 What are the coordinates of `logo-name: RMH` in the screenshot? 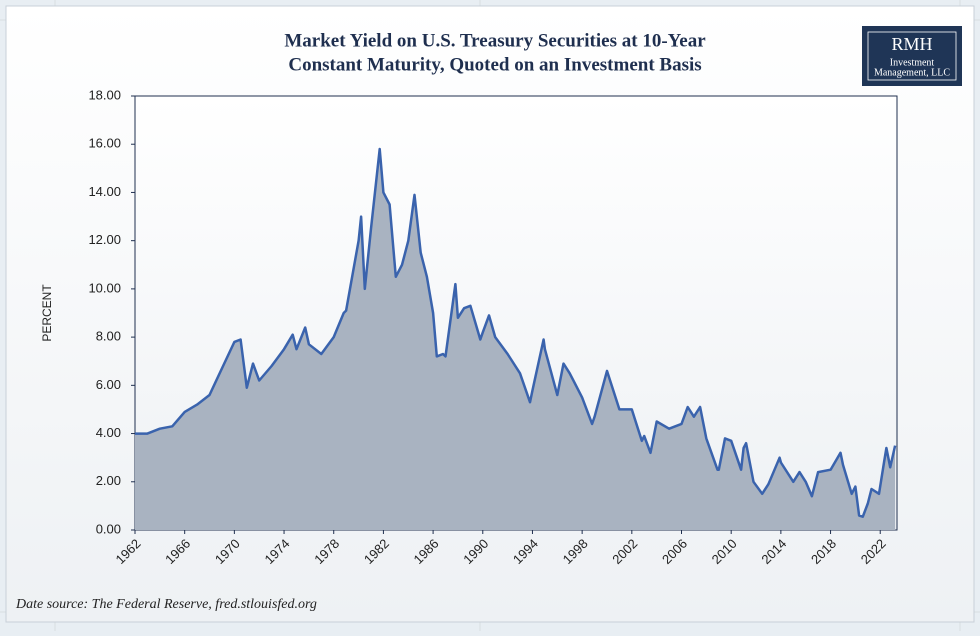 It's located at (911, 44).